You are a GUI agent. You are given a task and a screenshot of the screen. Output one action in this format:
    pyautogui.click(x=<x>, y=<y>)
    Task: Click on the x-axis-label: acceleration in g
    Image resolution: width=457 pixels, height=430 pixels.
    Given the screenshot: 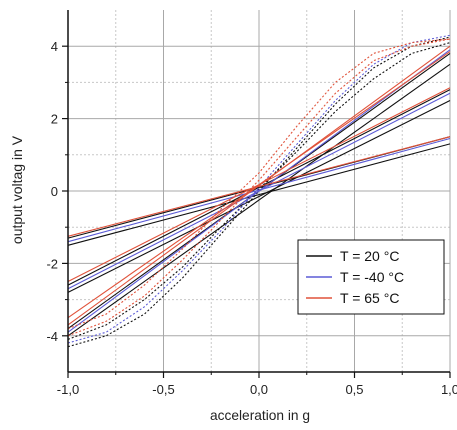 What is the action you would take?
    pyautogui.click(x=260, y=415)
    